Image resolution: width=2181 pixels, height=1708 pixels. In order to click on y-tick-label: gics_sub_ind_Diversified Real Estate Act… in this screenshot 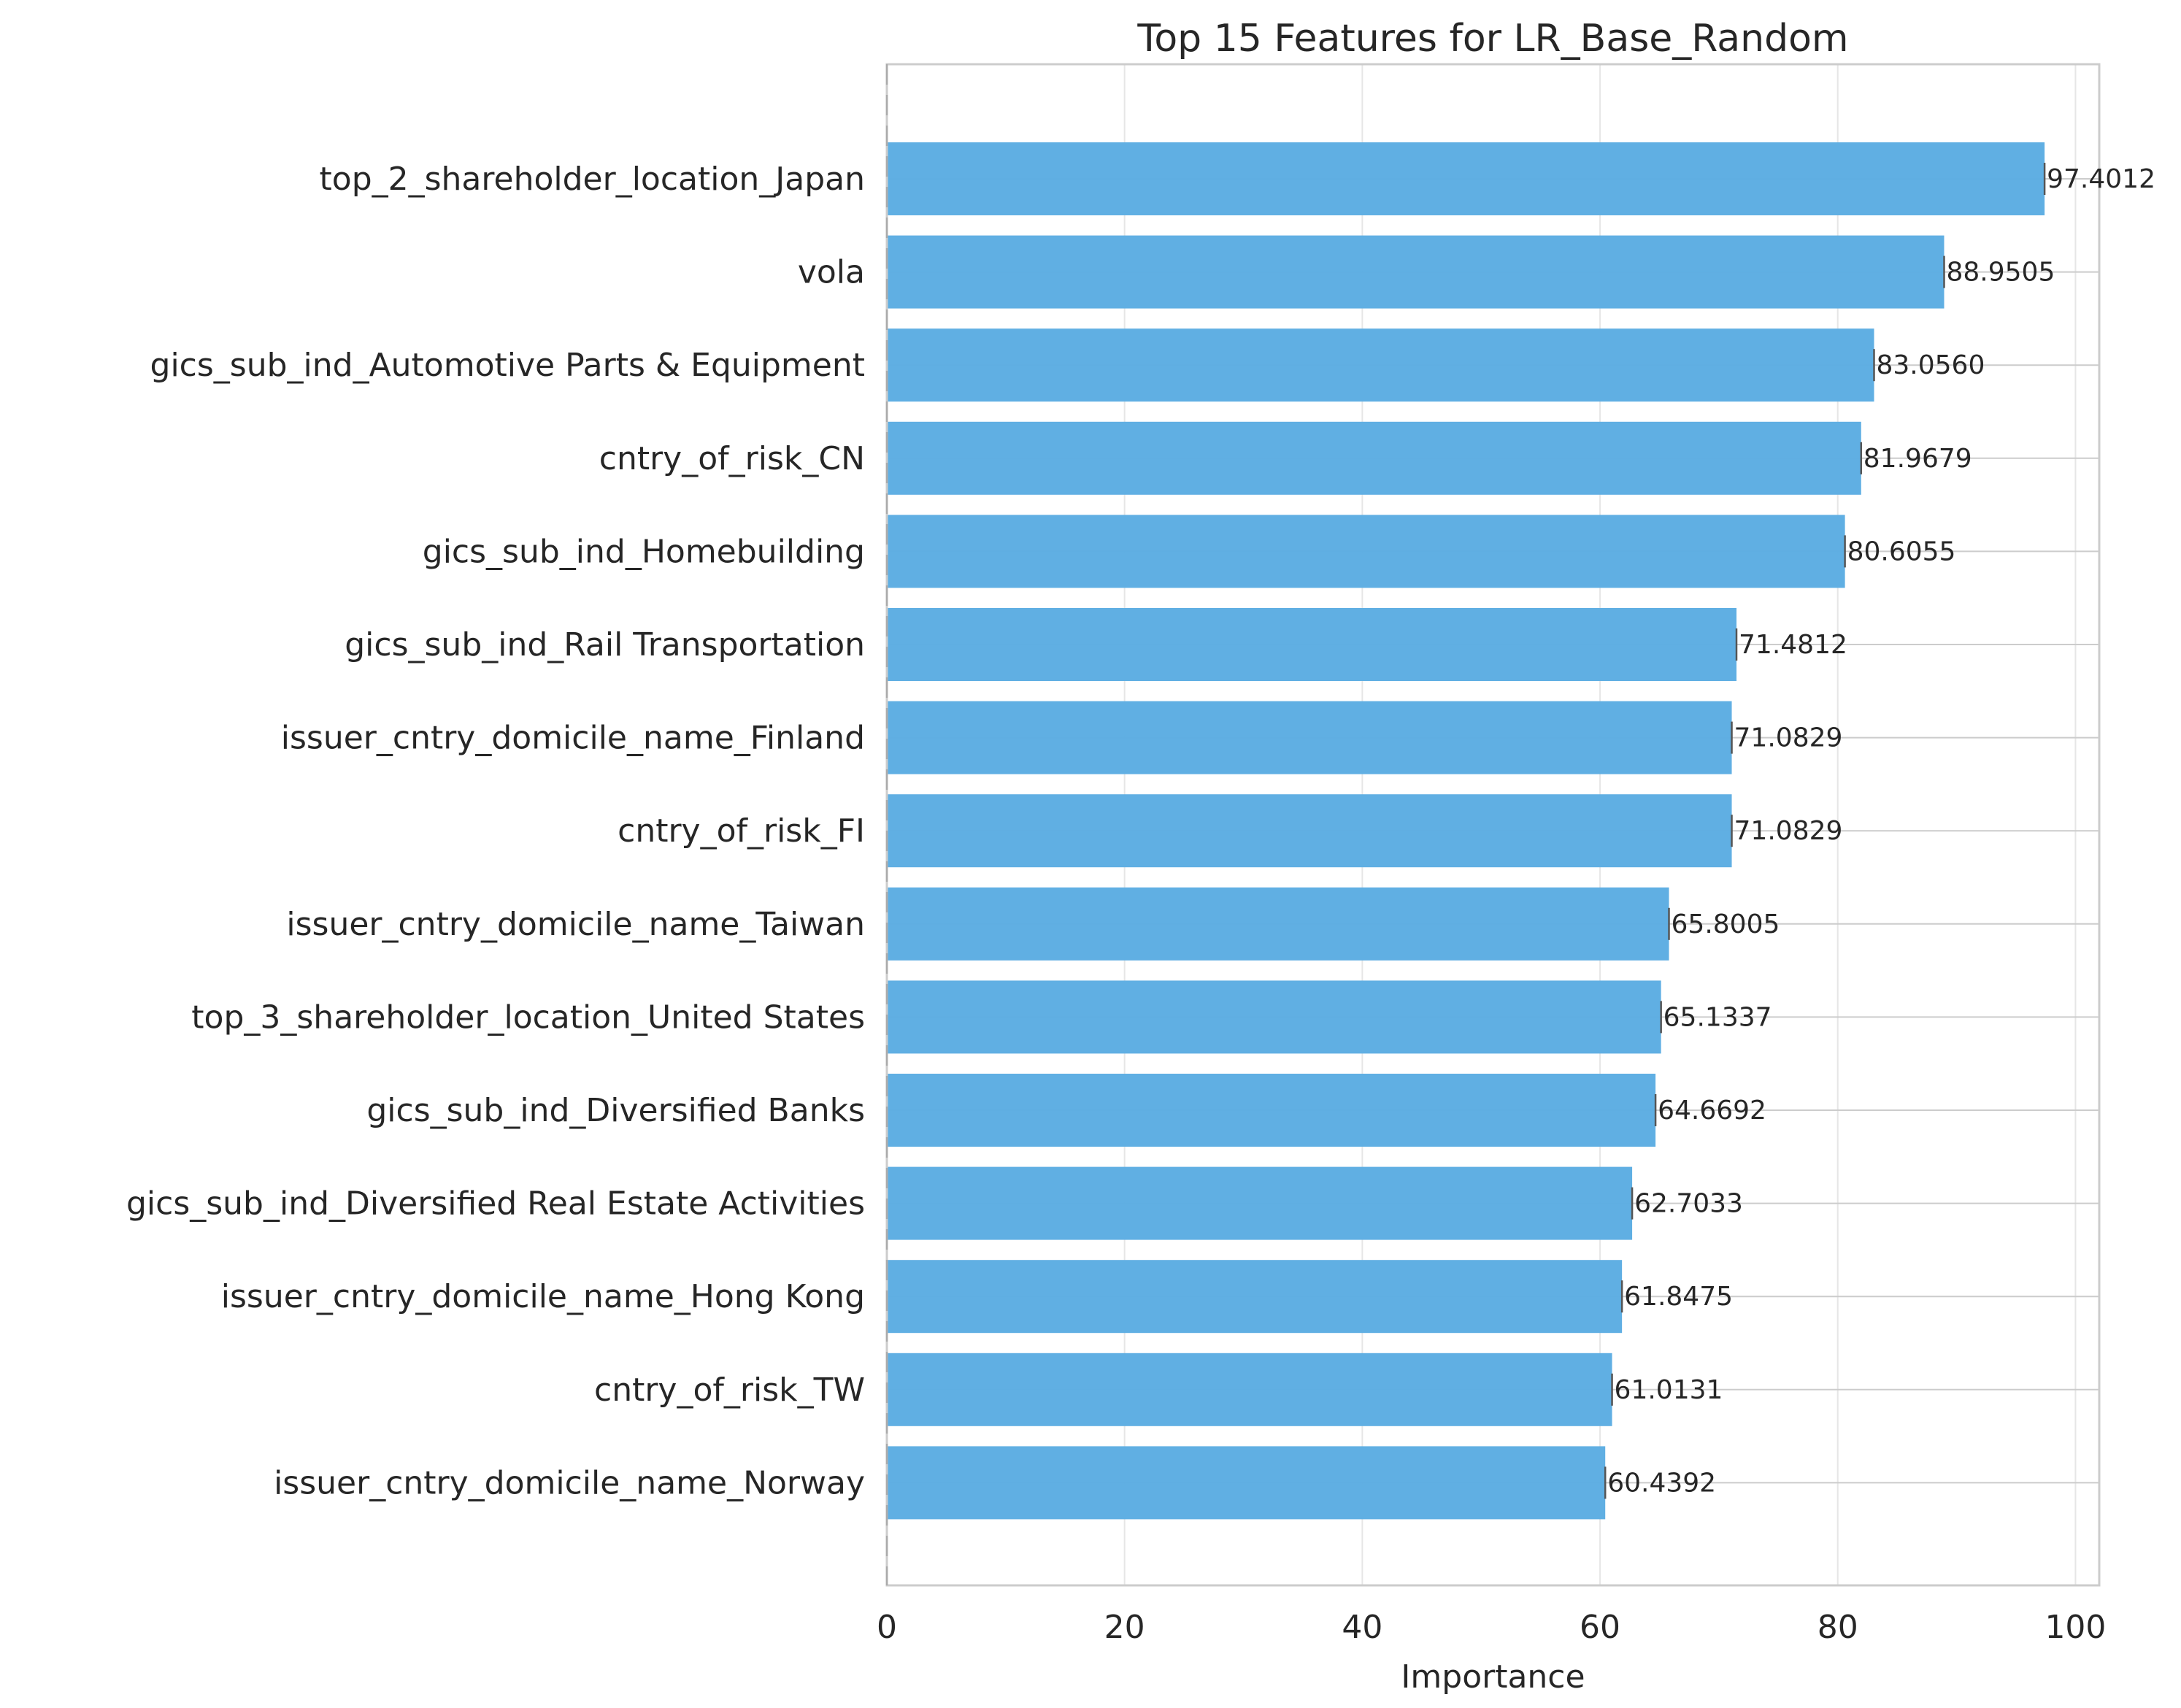, I will do `click(495, 1204)`.